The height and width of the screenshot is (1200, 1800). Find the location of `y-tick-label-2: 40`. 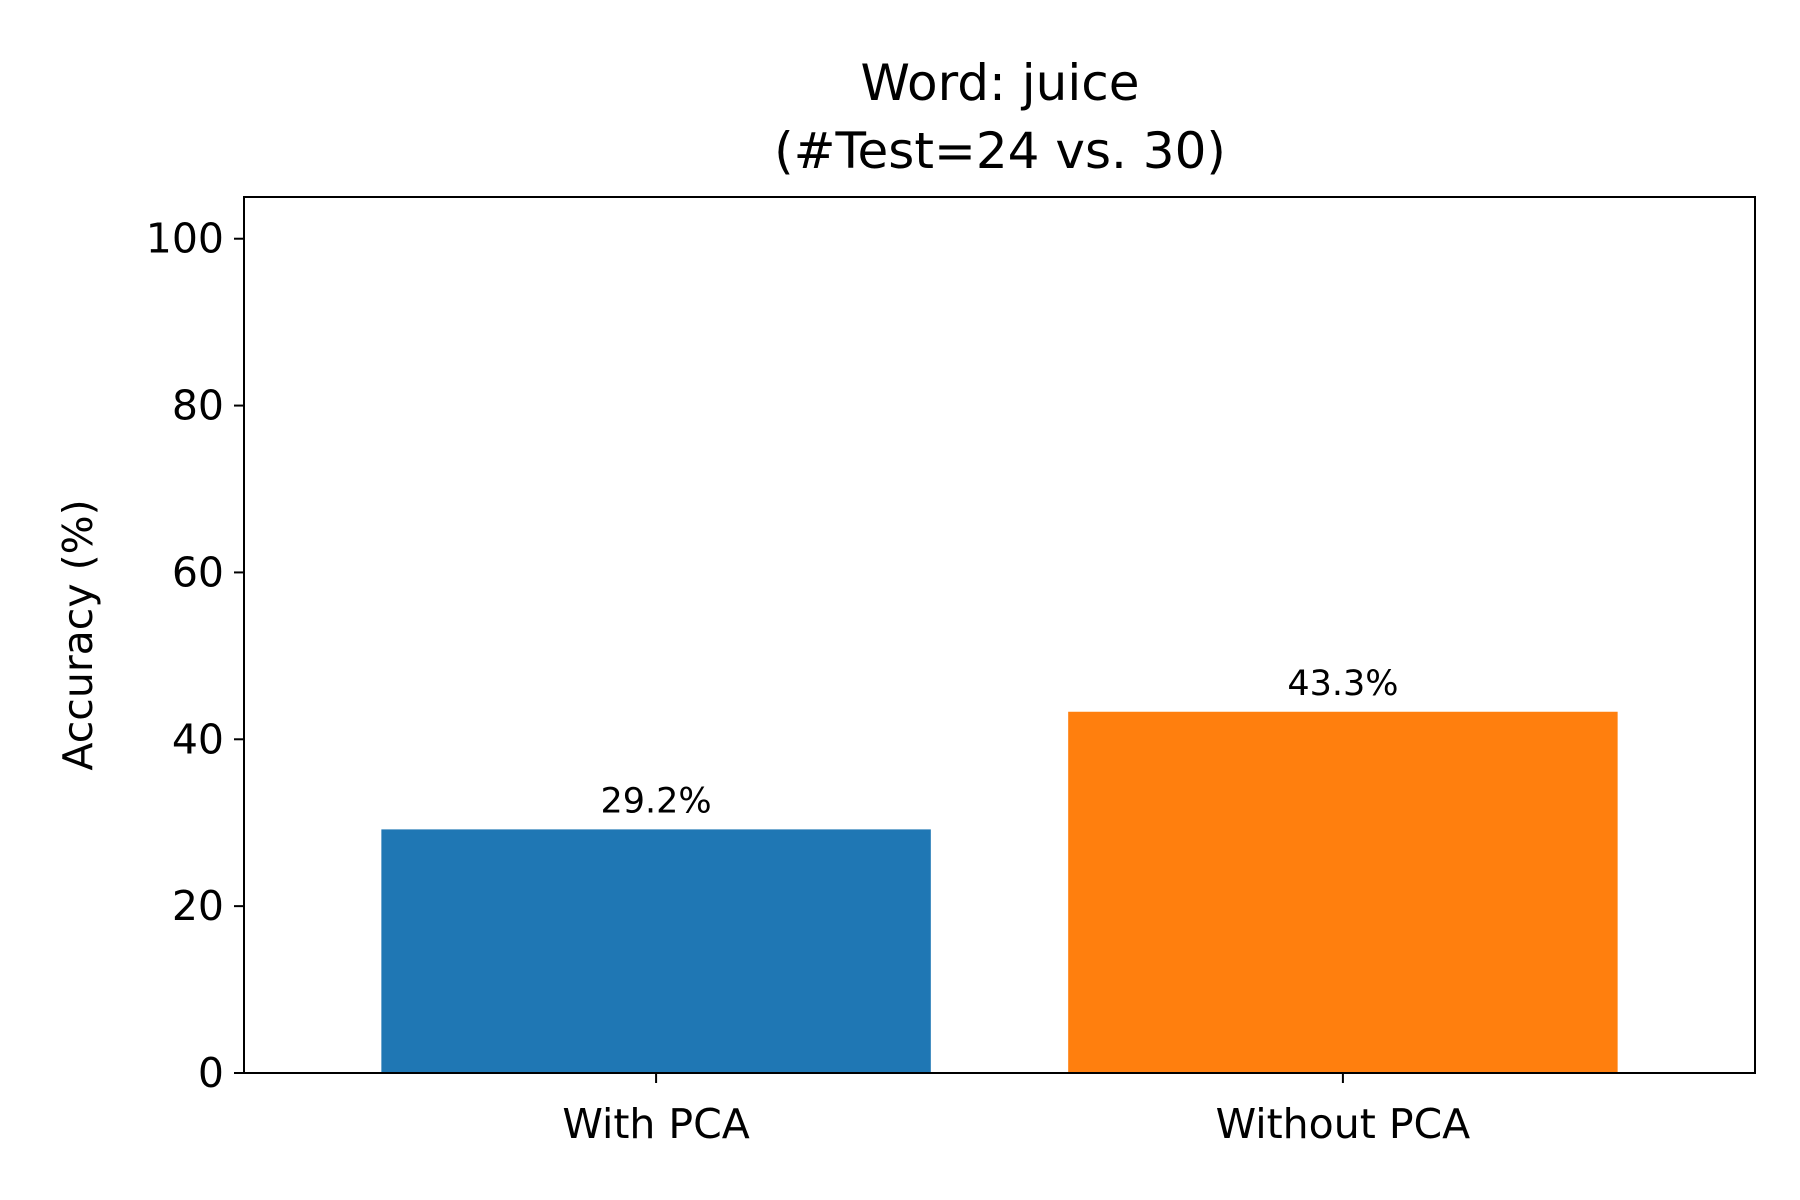

y-tick-label-2: 40 is located at coordinates (198, 739).